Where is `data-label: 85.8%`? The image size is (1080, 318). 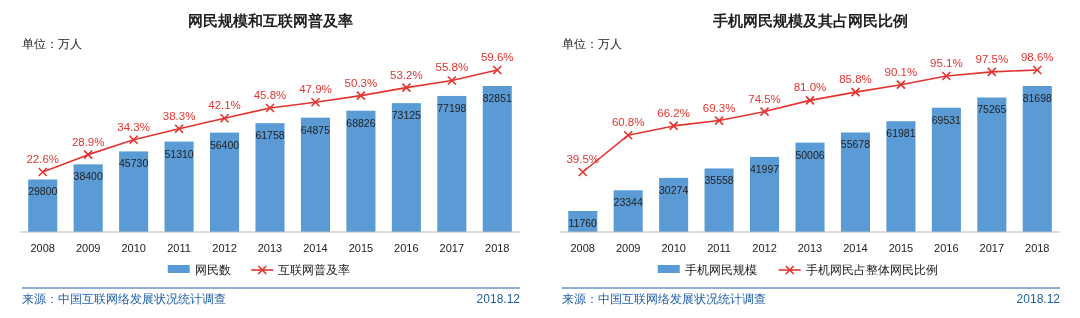
data-label: 85.8% is located at coordinates (855, 79).